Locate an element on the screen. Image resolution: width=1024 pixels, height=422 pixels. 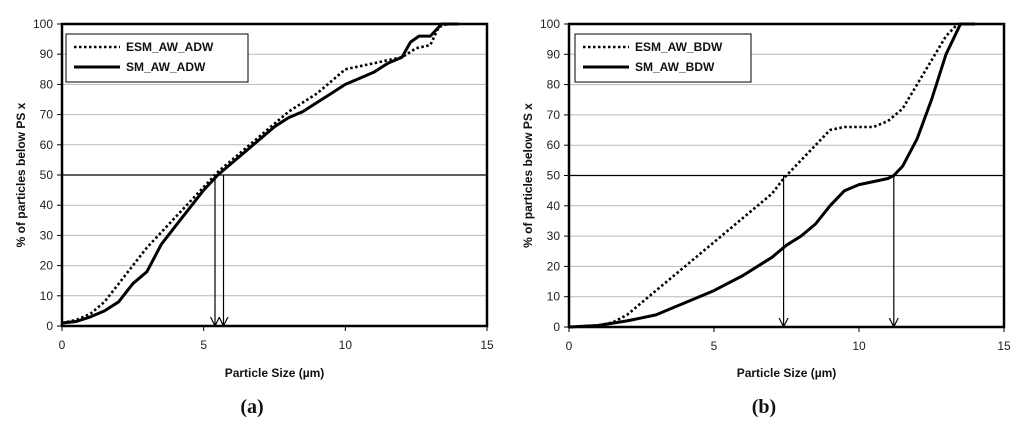
legend: ESM_AW_ADW SM_AW_ADW is located at coordinates (157, 58).